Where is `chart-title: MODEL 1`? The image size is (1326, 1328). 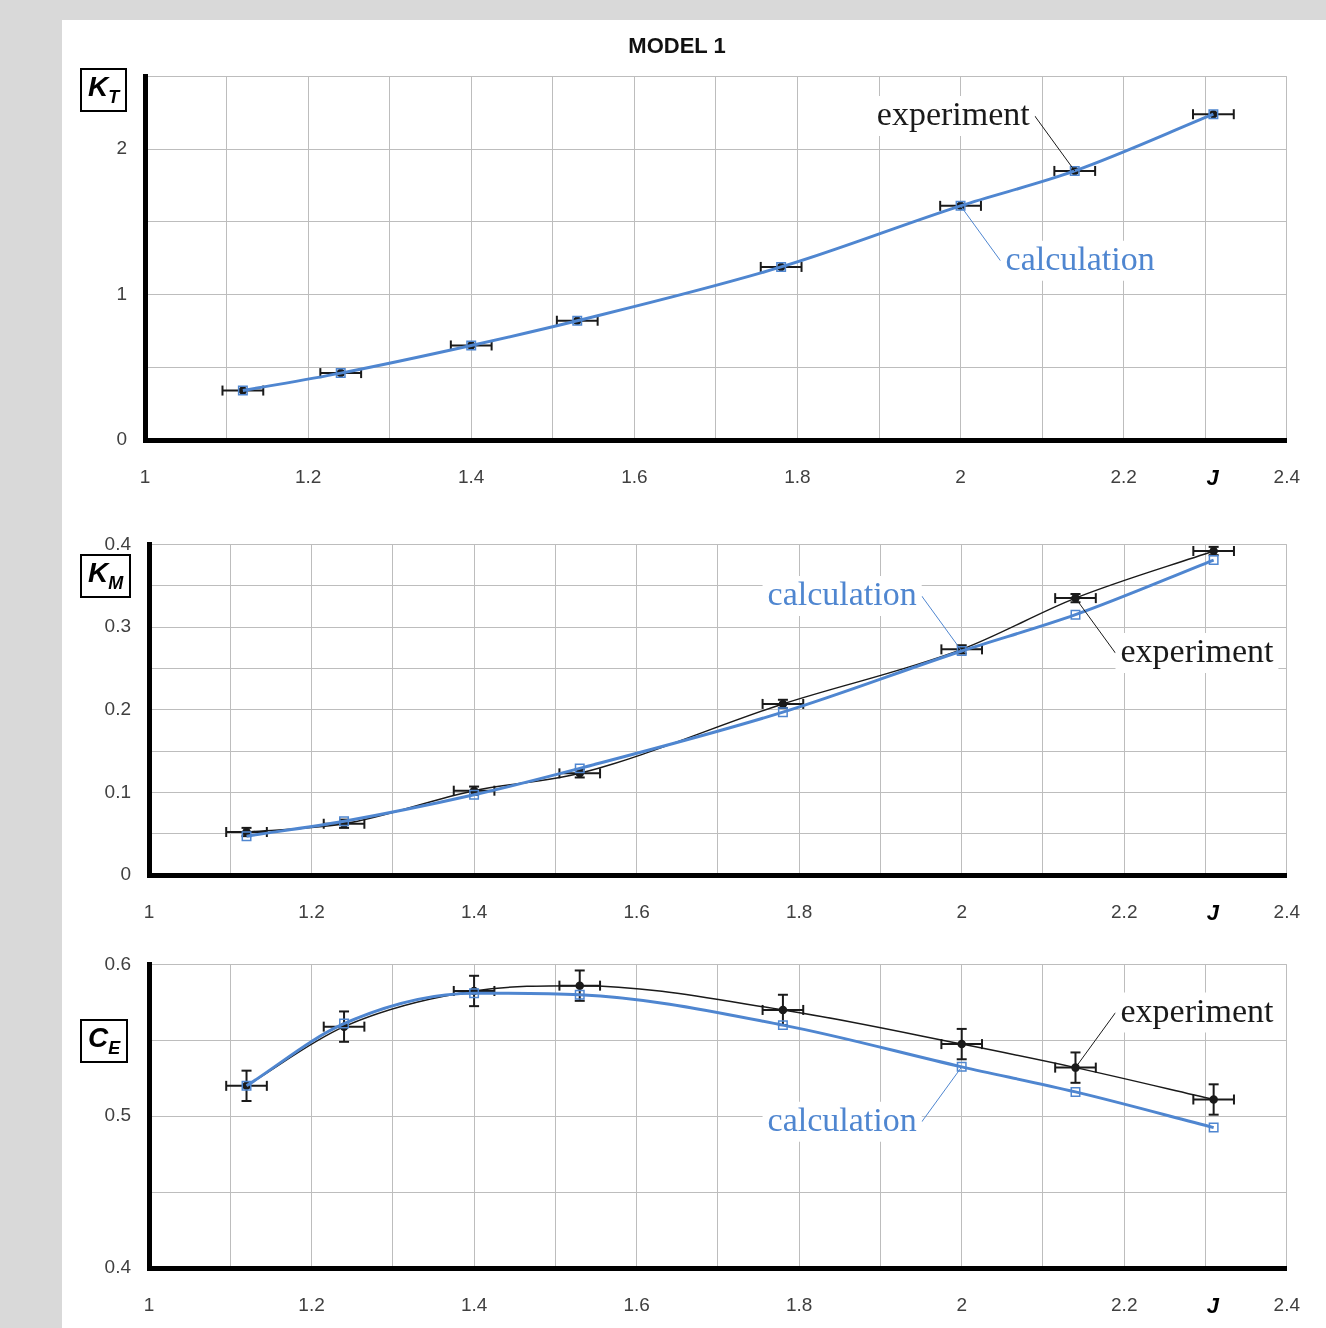 chart-title: MODEL 1 is located at coordinates (677, 46).